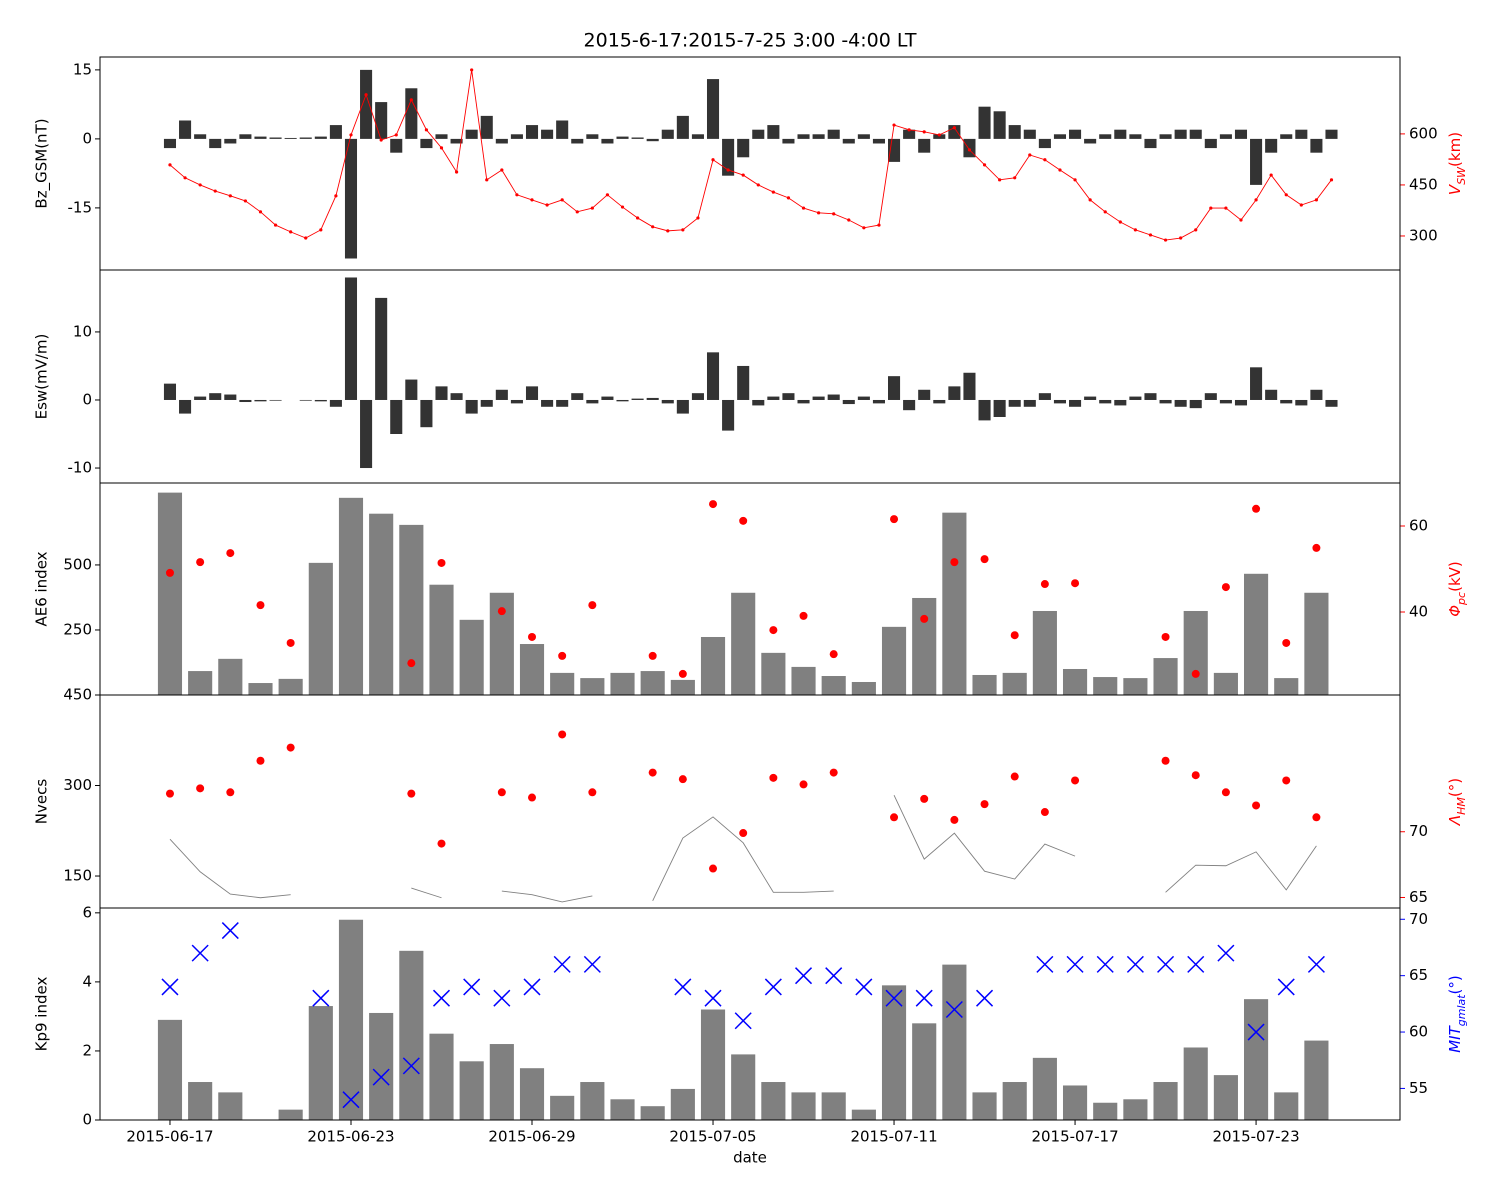 The height and width of the screenshot is (1200, 1500). I want to click on x-tick-label: 2015-06-29, so click(531, 1137).